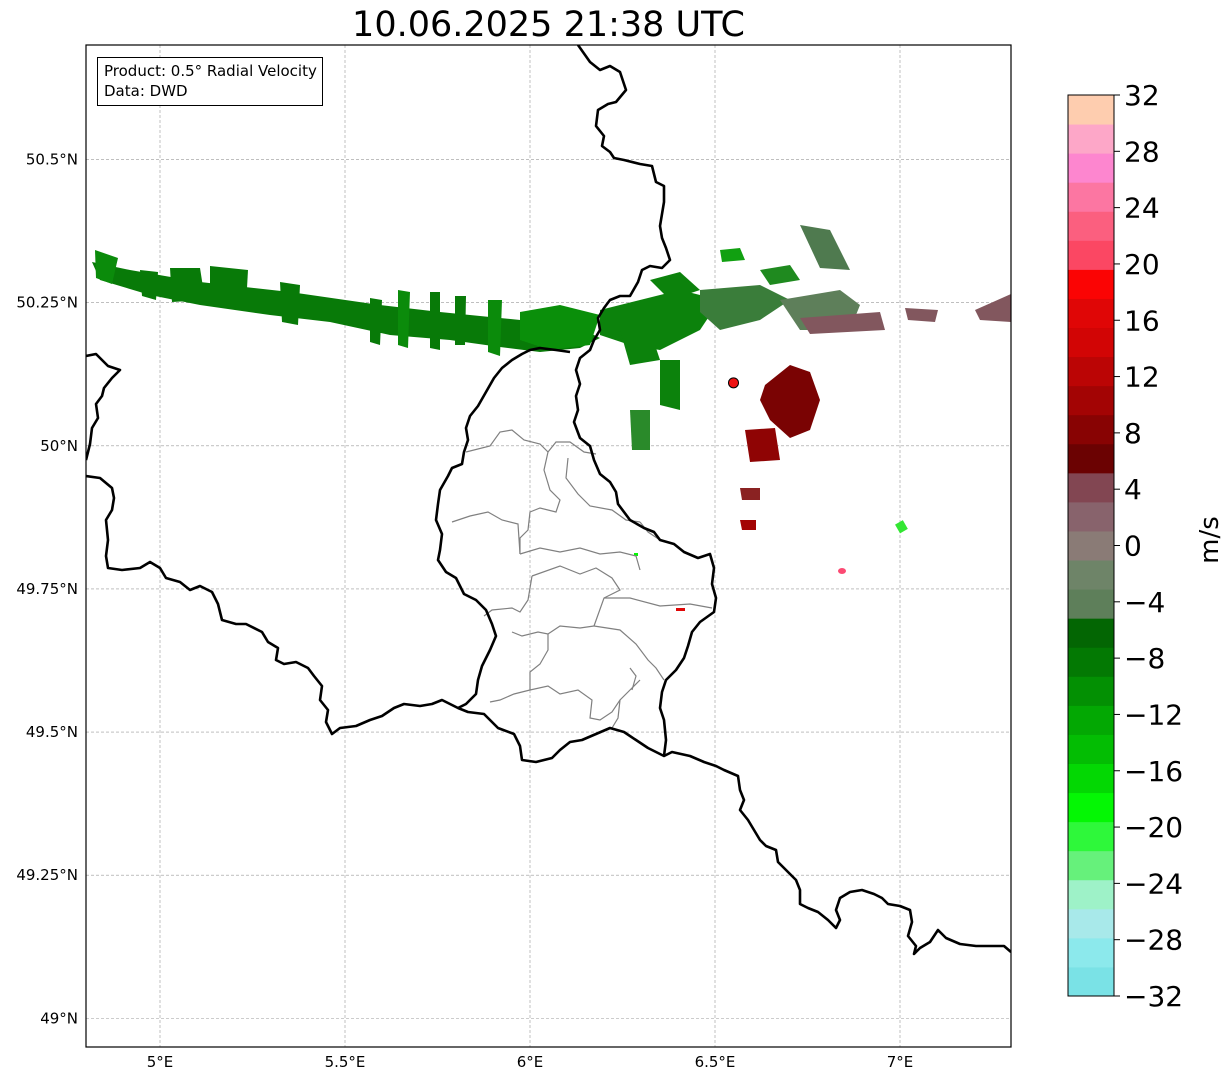 This screenshot has height=1081, width=1225. What do you see at coordinates (1133, 433) in the screenshot?
I see `colorbar-tick-label: 8` at bounding box center [1133, 433].